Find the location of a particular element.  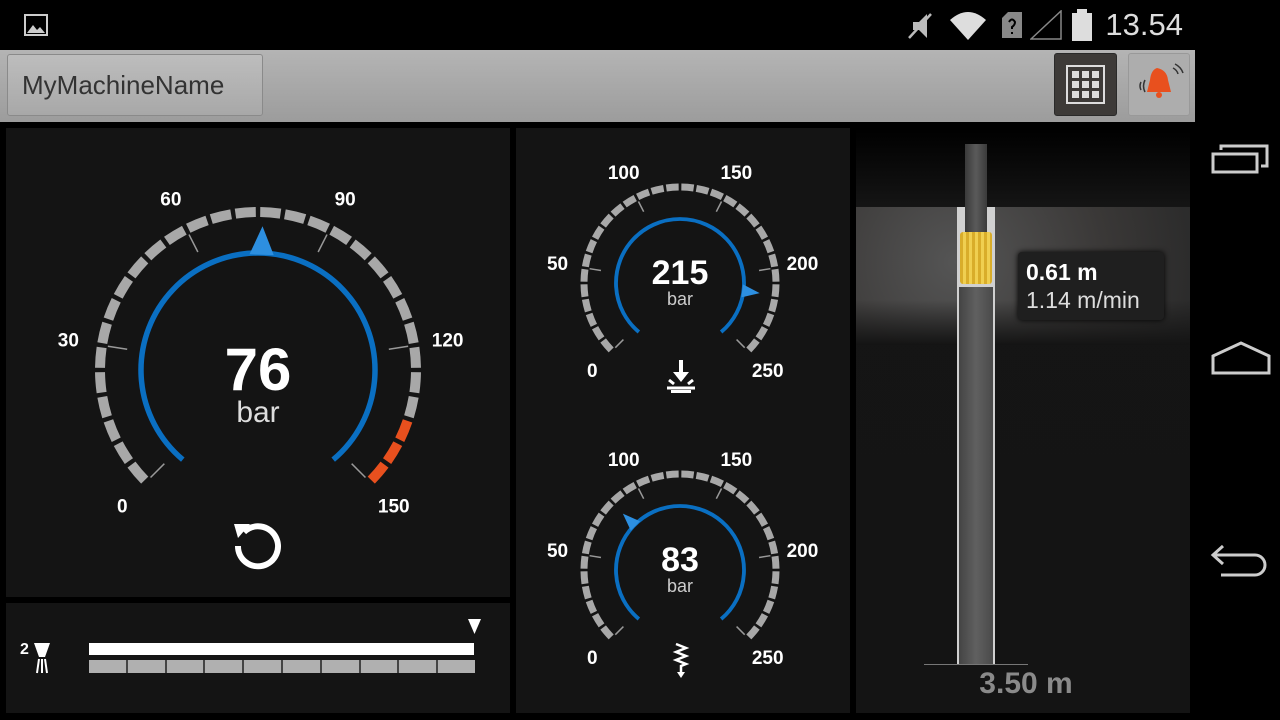

sim-unknown-icon is located at coordinates (1012, 25).